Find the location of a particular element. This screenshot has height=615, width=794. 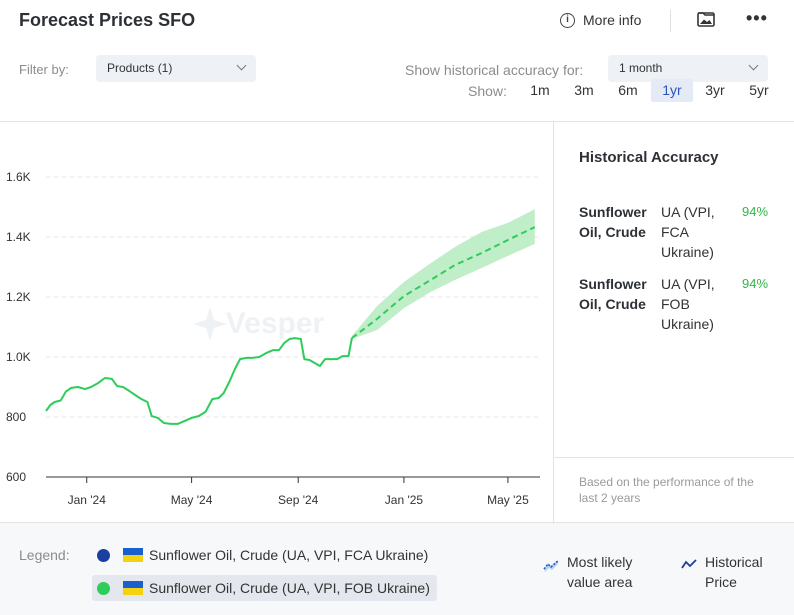

show-label: Show: is located at coordinates (487, 91).